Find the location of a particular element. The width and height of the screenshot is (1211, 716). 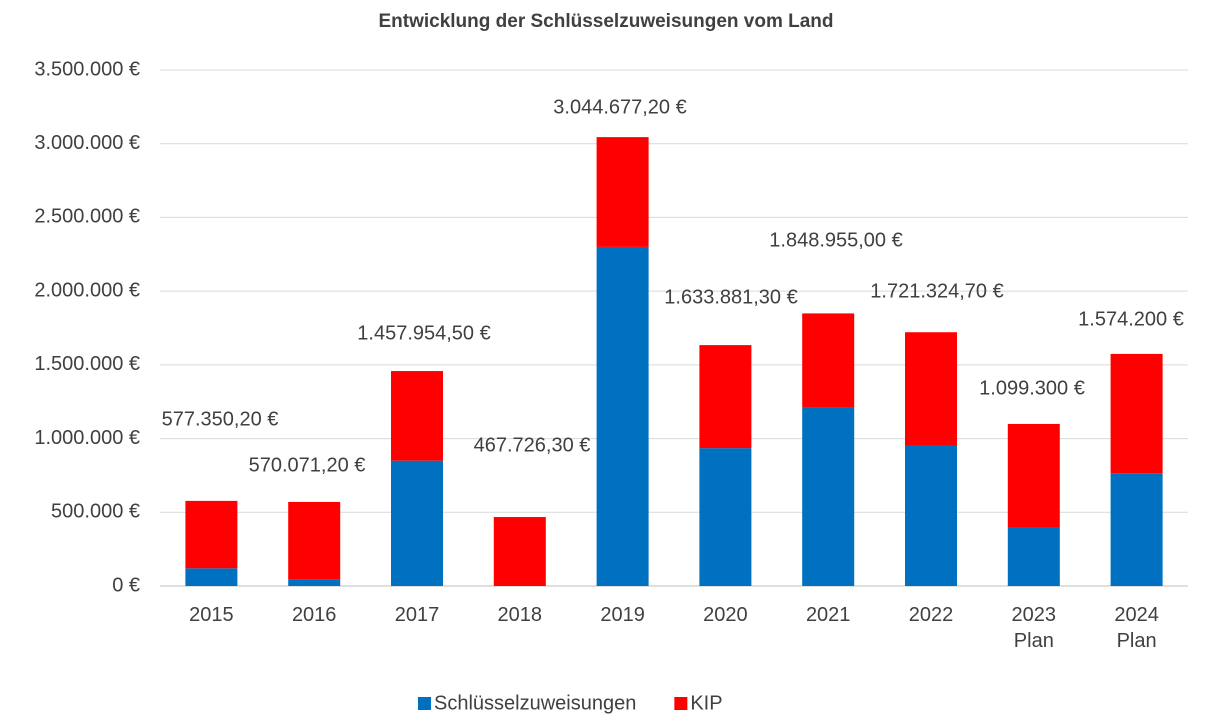

total-label: 577.350,20 € is located at coordinates (220, 419).